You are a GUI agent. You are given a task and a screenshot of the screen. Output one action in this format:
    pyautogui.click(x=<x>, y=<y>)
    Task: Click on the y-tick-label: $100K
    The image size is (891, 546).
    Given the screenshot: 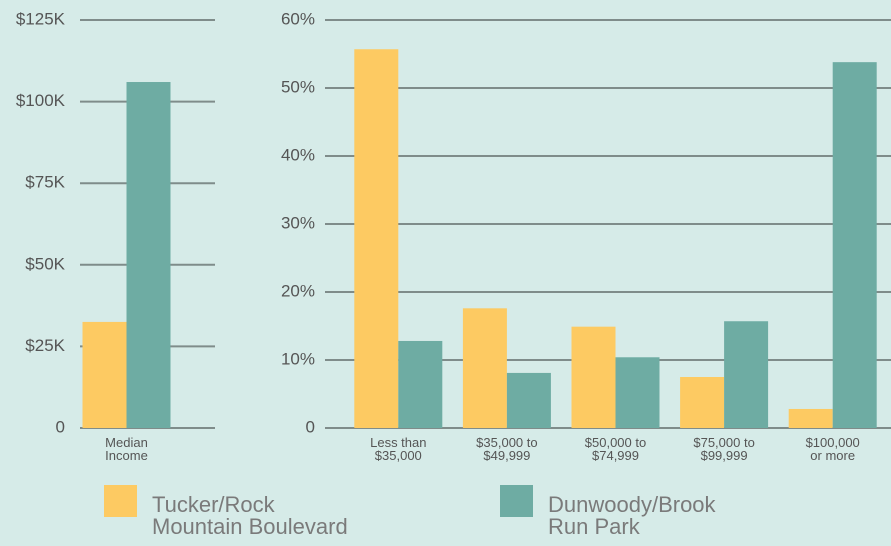 What is the action you would take?
    pyautogui.click(x=41, y=100)
    